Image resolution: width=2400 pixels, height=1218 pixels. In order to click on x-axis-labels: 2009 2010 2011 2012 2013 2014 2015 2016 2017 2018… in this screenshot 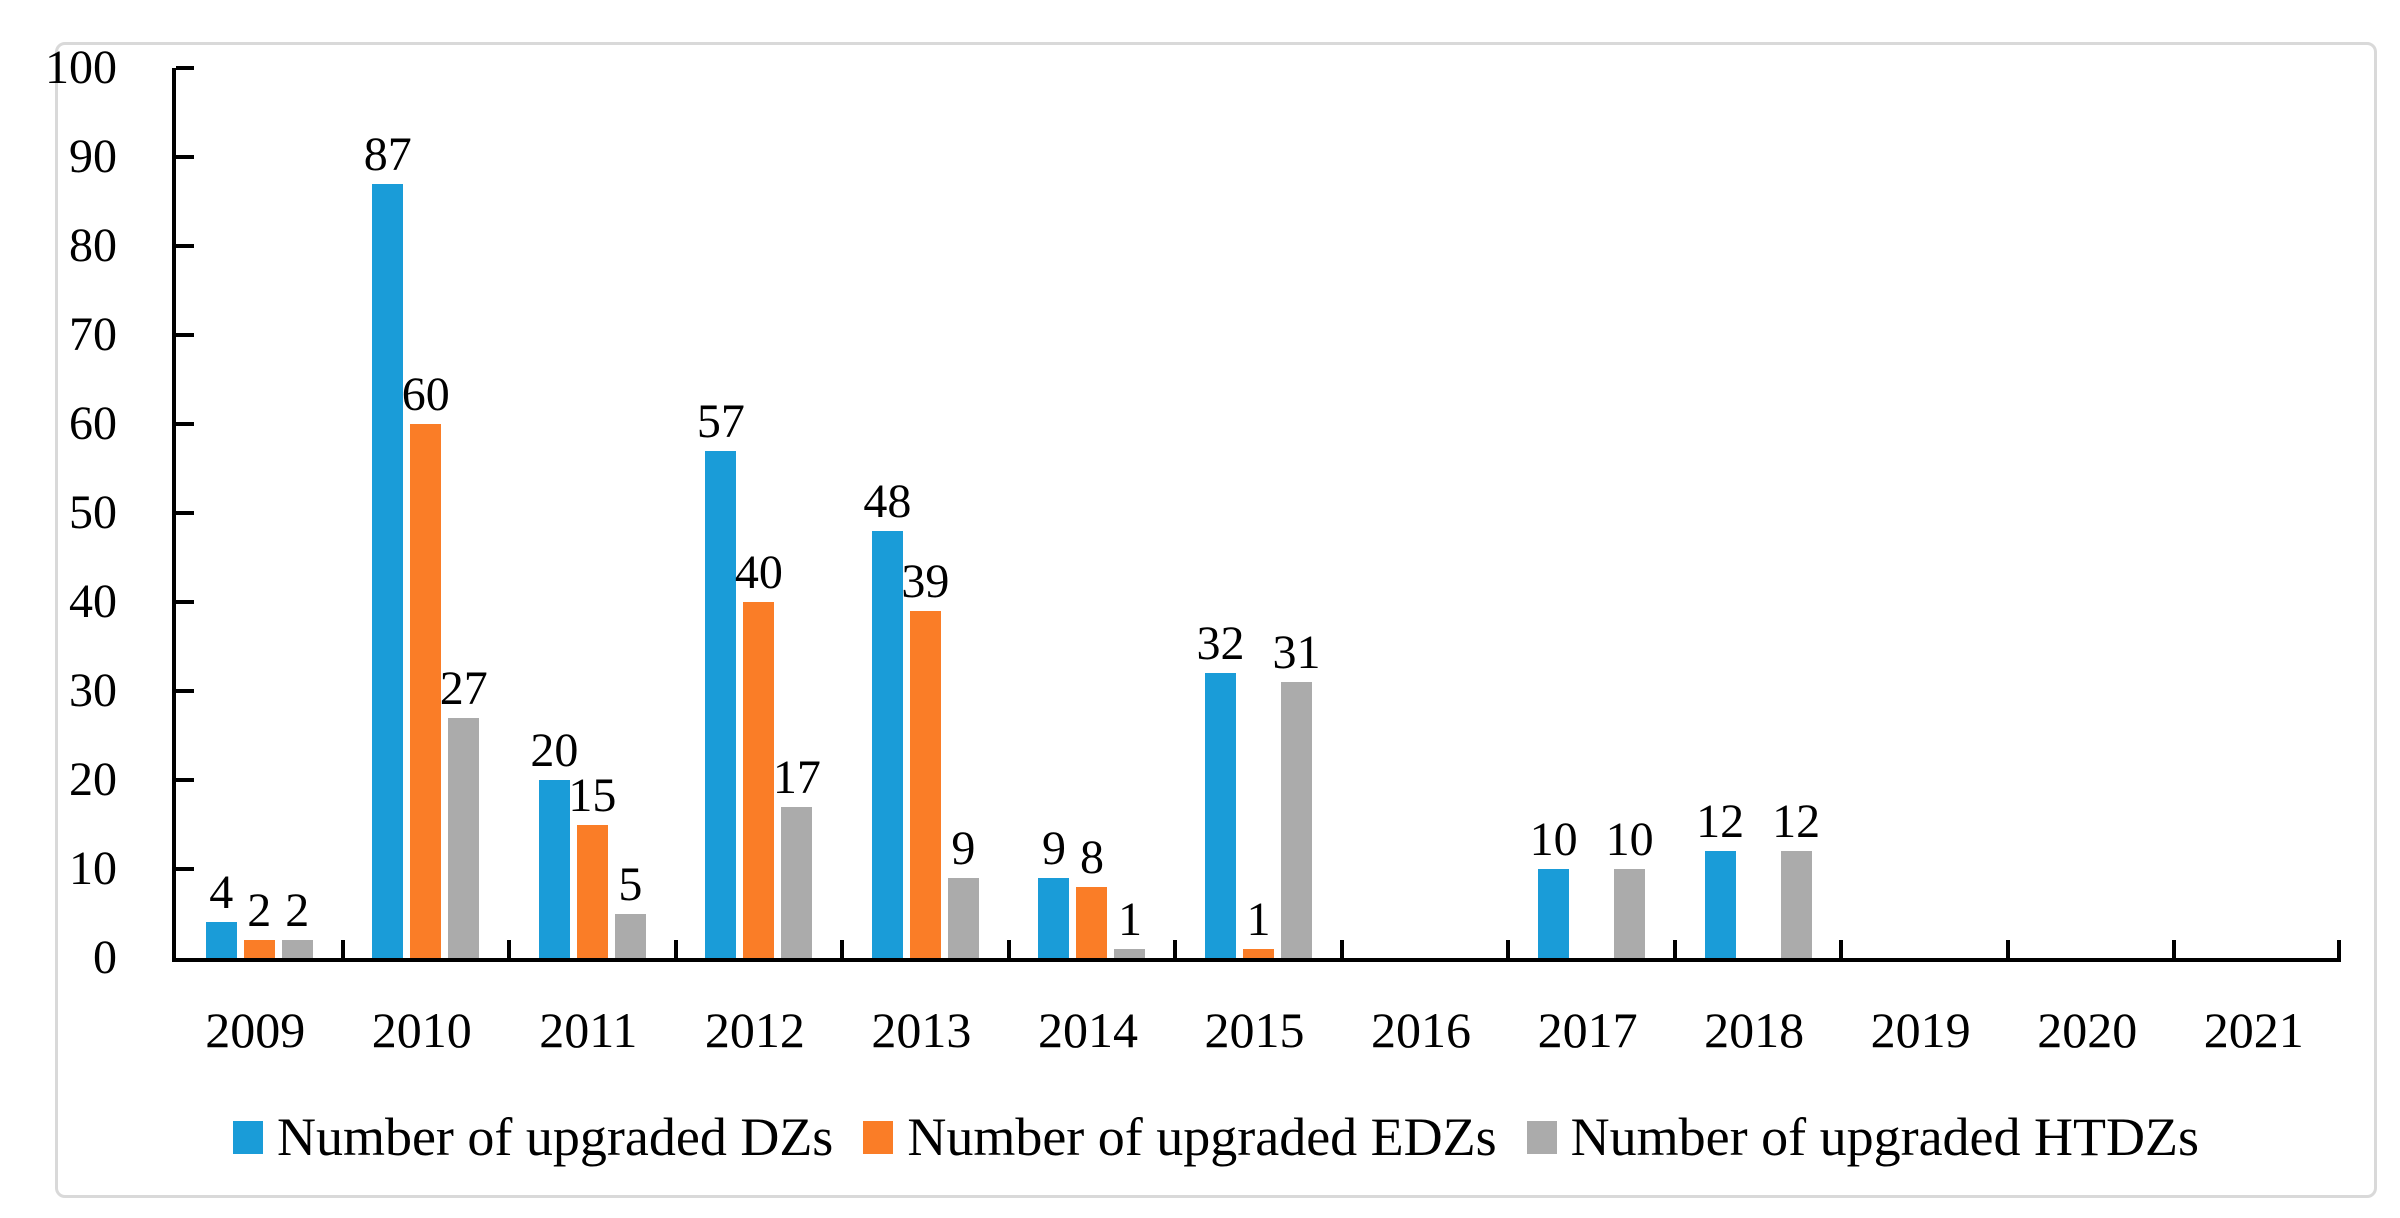, I will do `click(1254, 1032)`.